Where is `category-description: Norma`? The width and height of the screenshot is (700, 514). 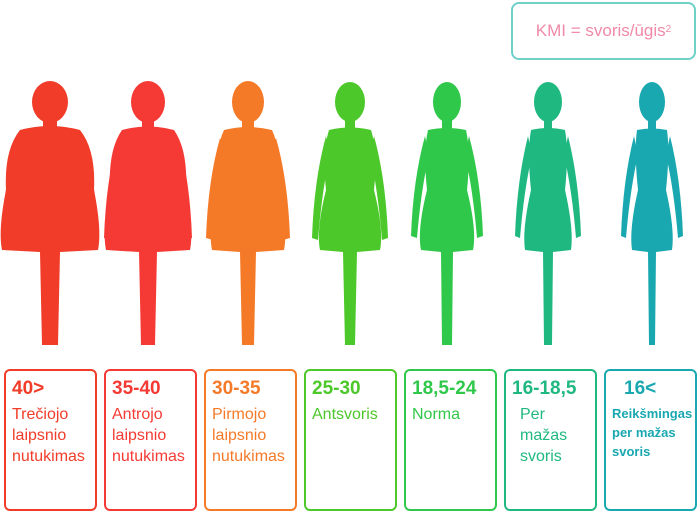
category-description: Norma is located at coordinates (436, 414).